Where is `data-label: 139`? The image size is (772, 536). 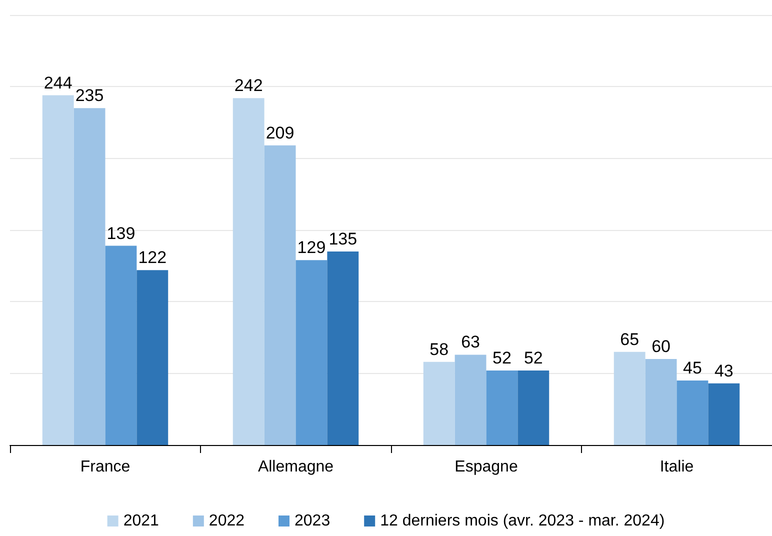 data-label: 139 is located at coordinates (121, 233).